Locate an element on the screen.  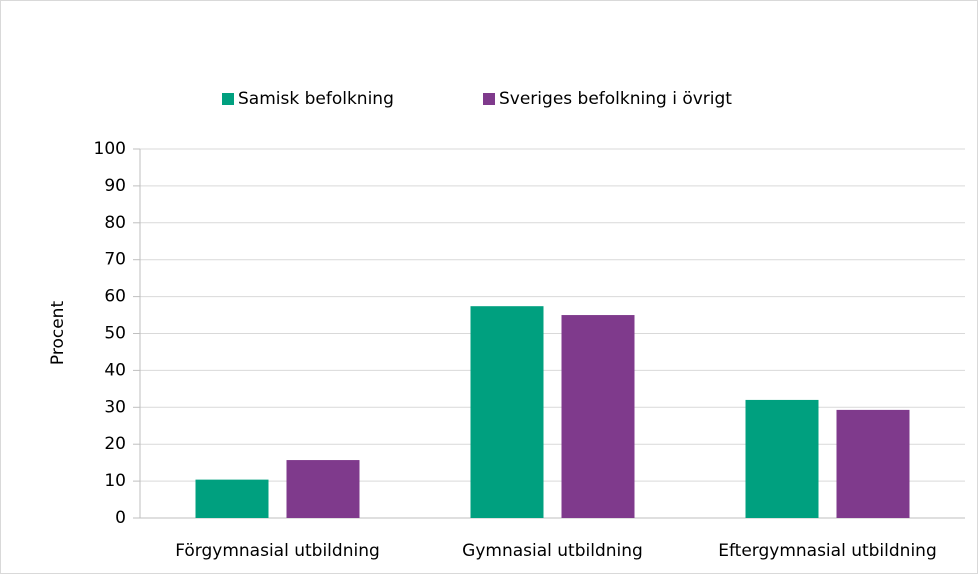
y-tick-label: 40 is located at coordinates (115, 370).